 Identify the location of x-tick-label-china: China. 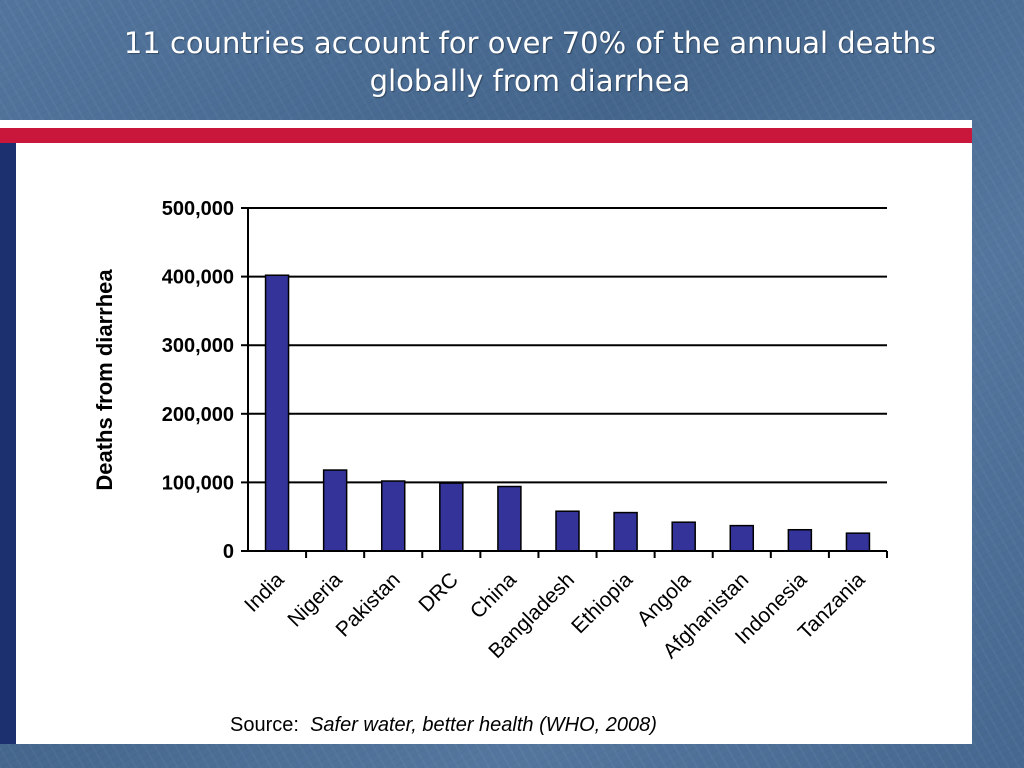
(493, 595).